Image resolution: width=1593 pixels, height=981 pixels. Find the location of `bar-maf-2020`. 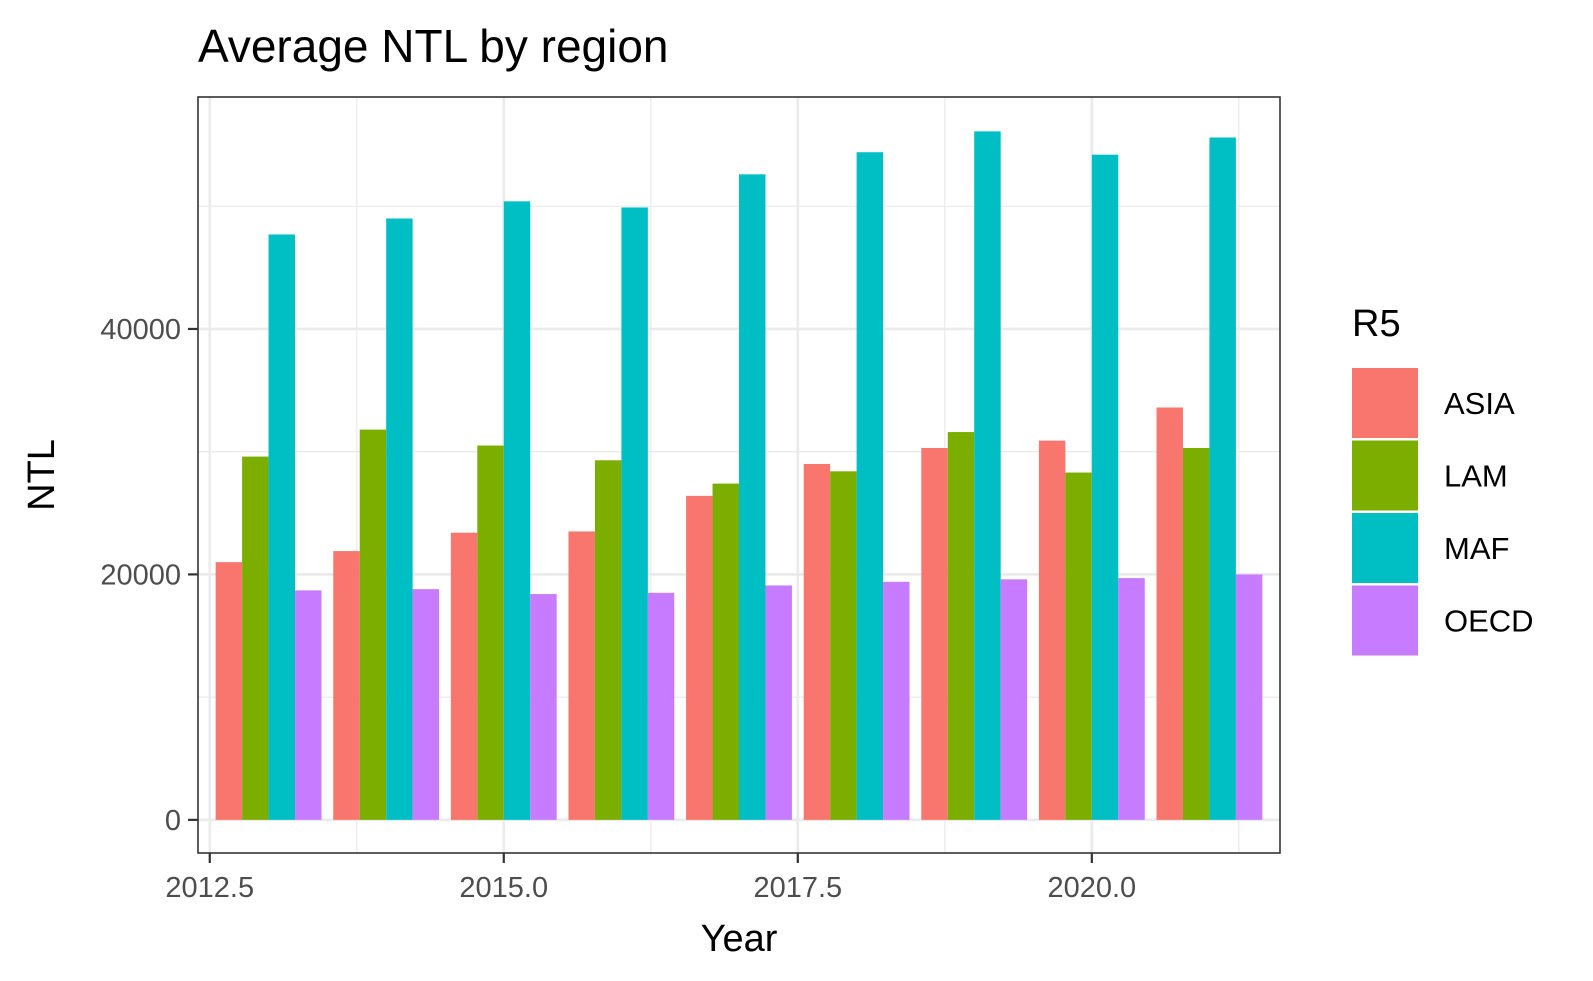

bar-maf-2020 is located at coordinates (1105, 487).